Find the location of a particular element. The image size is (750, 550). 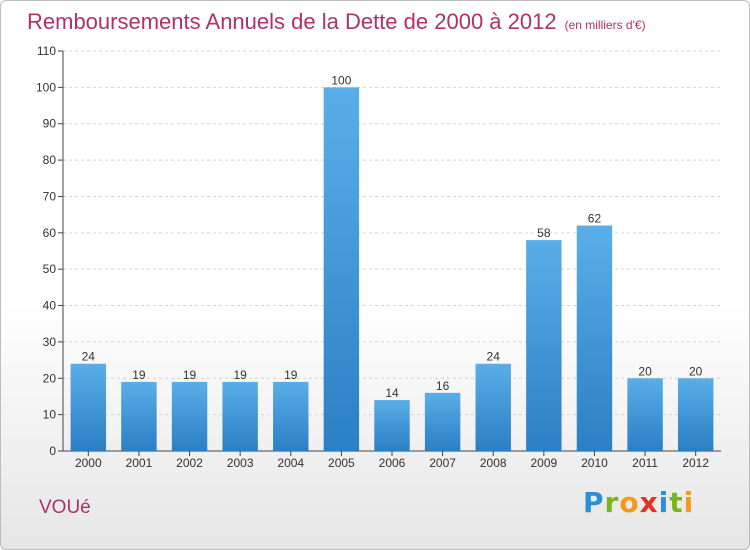

data-label: 58 is located at coordinates (544, 233).